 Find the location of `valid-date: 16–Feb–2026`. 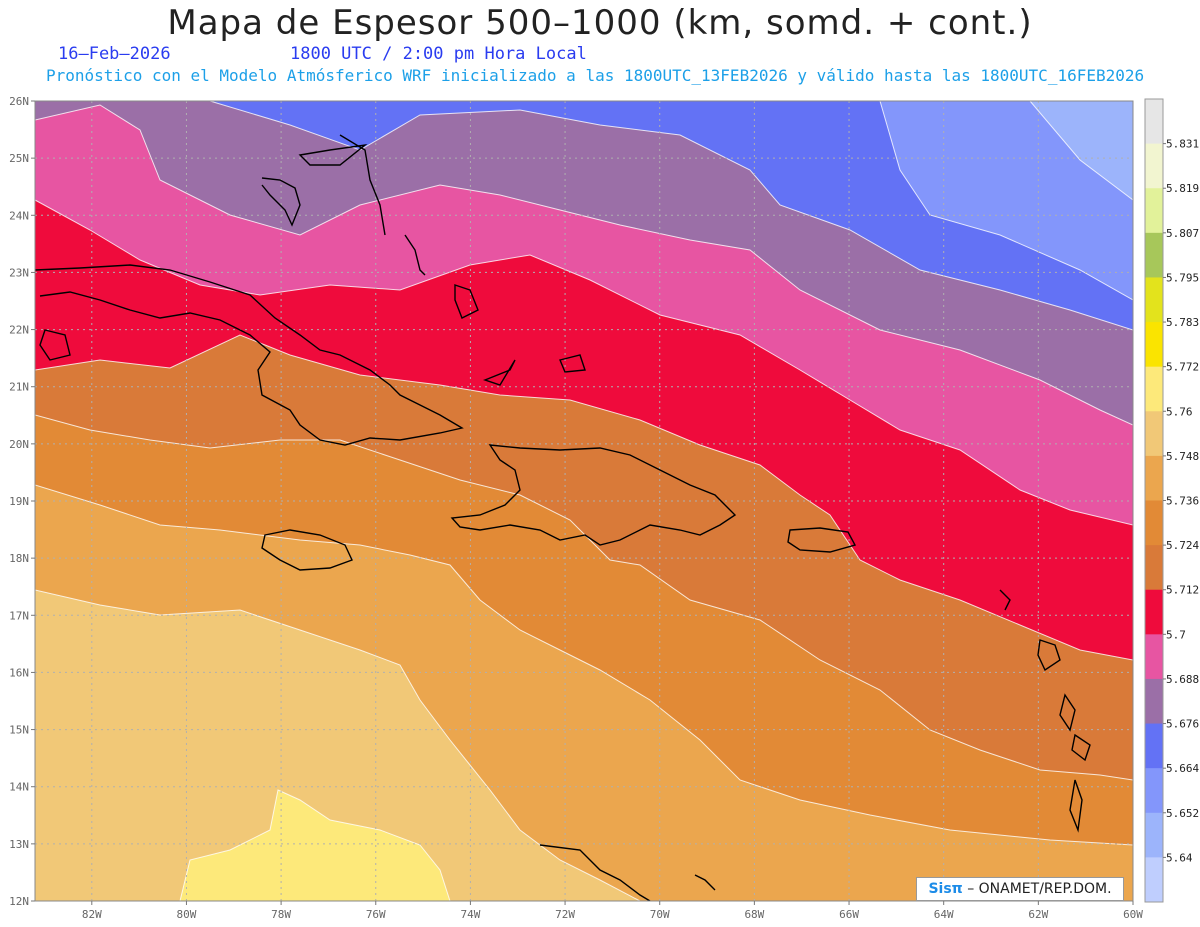

valid-date: 16–Feb–2026 is located at coordinates (114, 54).